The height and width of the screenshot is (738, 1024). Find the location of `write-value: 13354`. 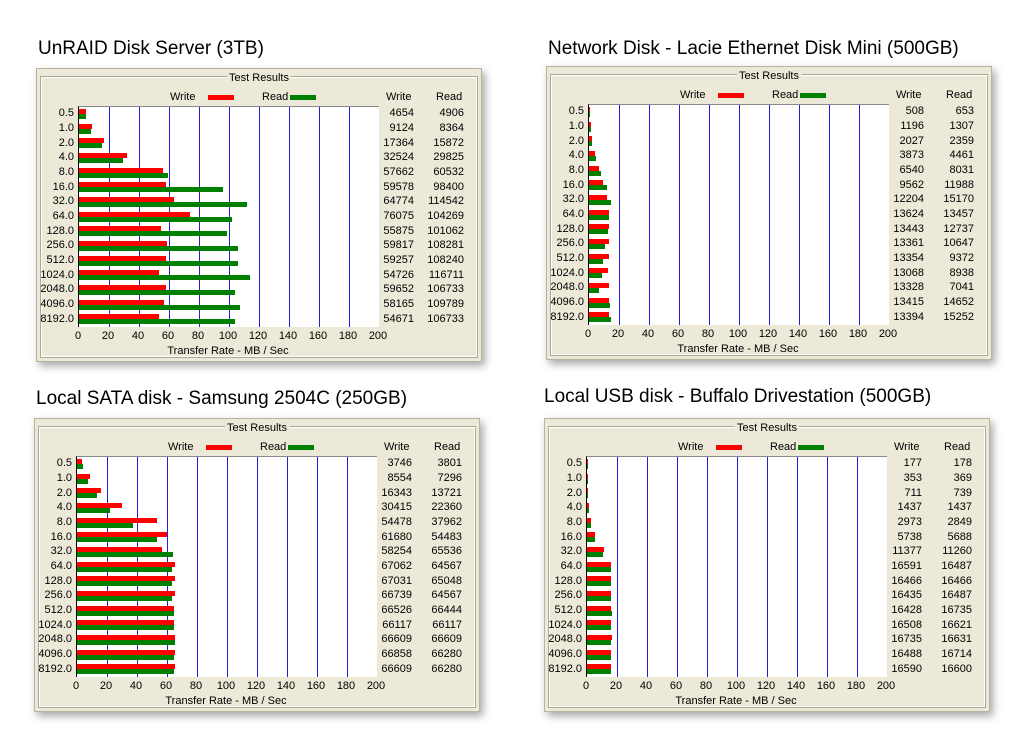

write-value: 13354 is located at coordinates (908, 257).